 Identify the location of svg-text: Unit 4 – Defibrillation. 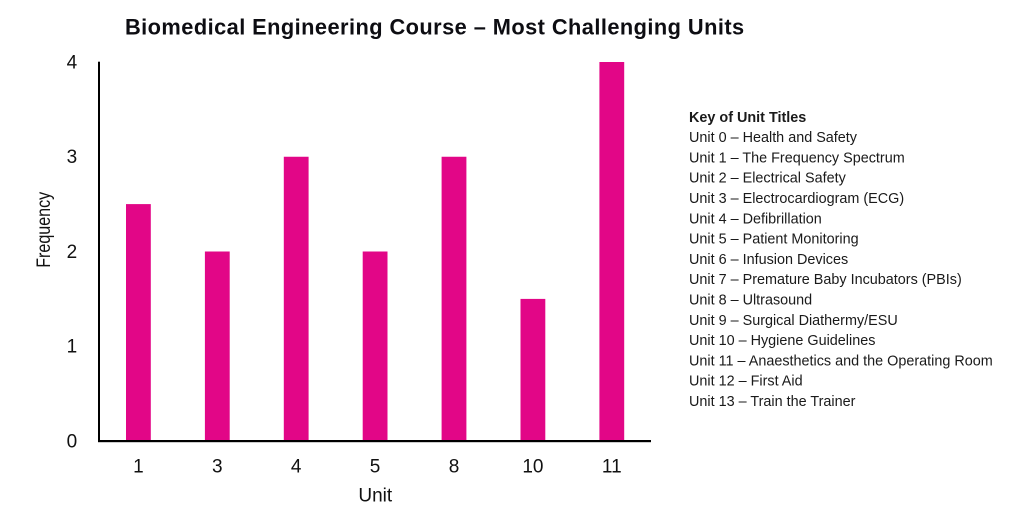
(755, 219).